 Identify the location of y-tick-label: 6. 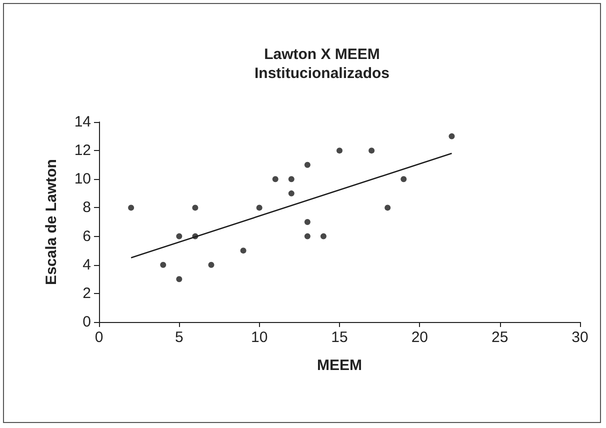
(86, 236).